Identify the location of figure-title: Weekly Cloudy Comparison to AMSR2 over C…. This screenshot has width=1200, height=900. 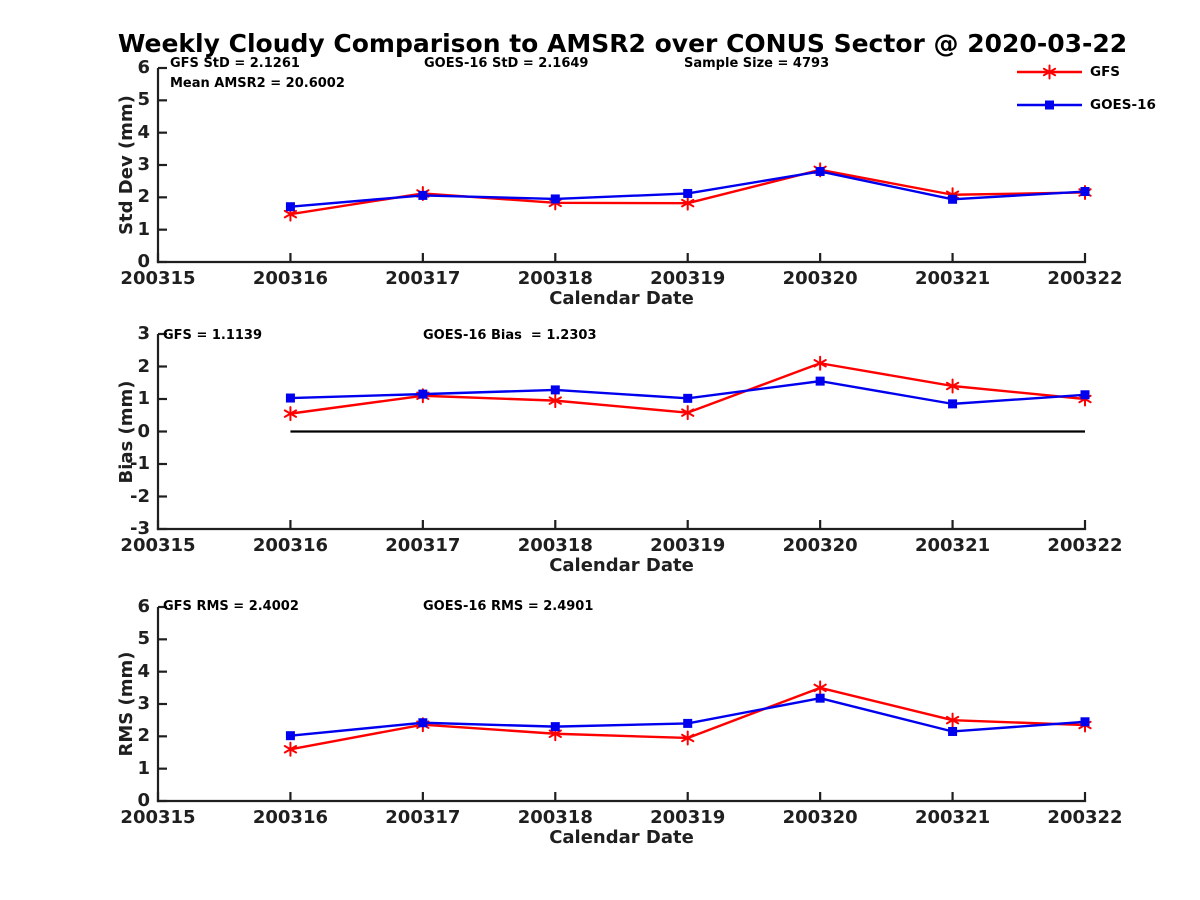
(622, 43).